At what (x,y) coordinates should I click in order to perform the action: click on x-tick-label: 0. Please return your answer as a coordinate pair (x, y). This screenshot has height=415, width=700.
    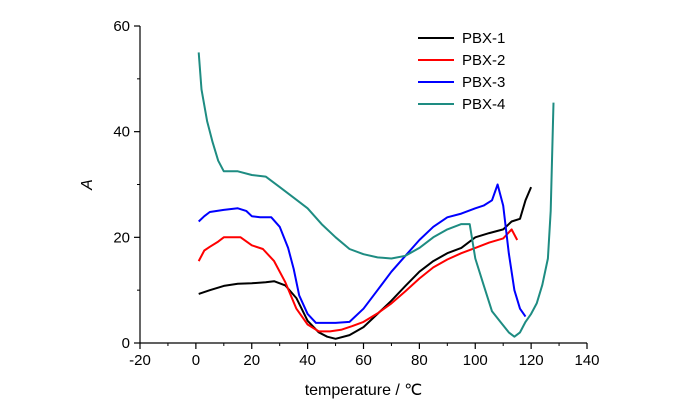
    Looking at the image, I should click on (196, 360).